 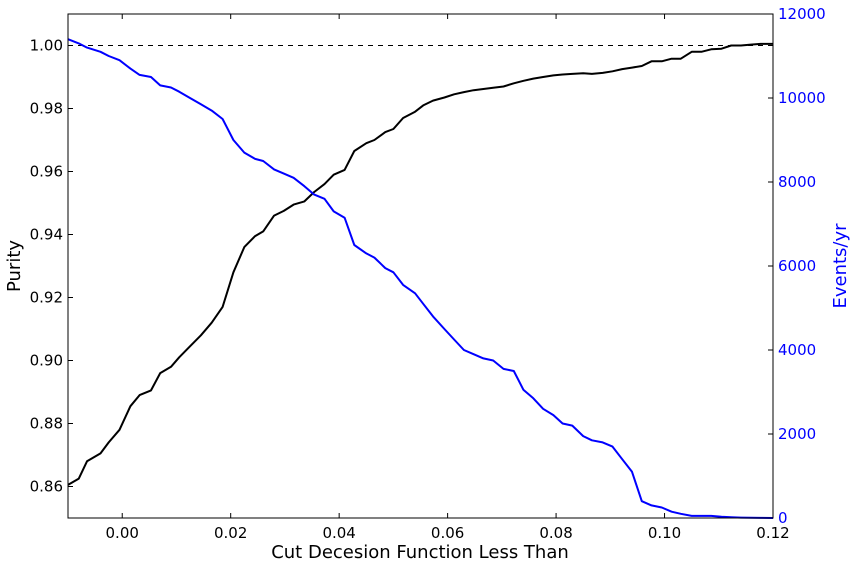 I want to click on left-y-tick-label: 0.88, so click(x=46, y=424).